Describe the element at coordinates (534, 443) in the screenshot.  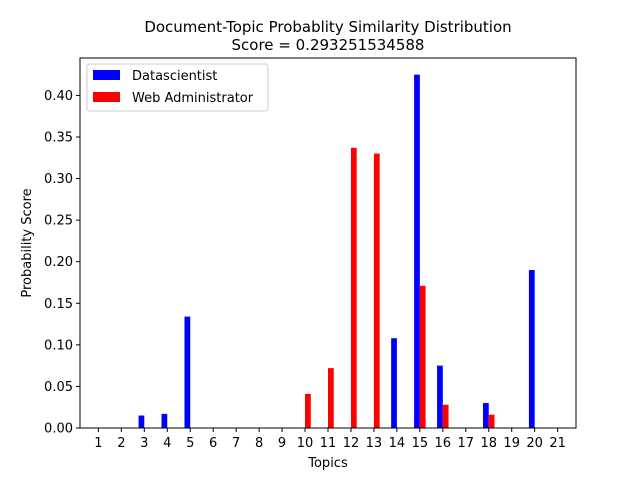
I see `x-tick-label: 20` at that location.